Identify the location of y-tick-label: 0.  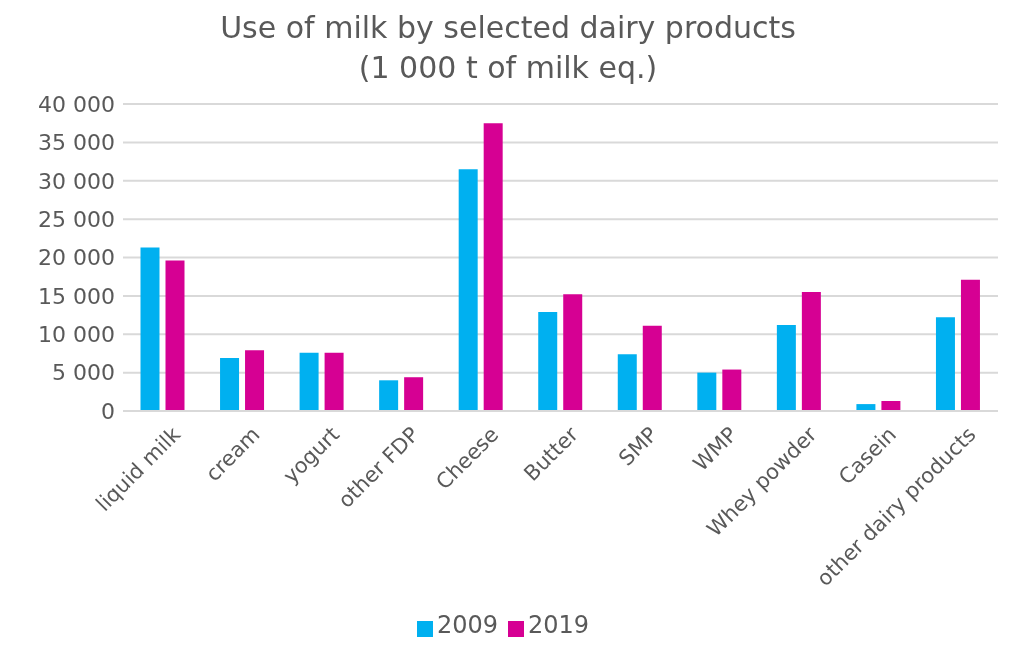
(108, 411).